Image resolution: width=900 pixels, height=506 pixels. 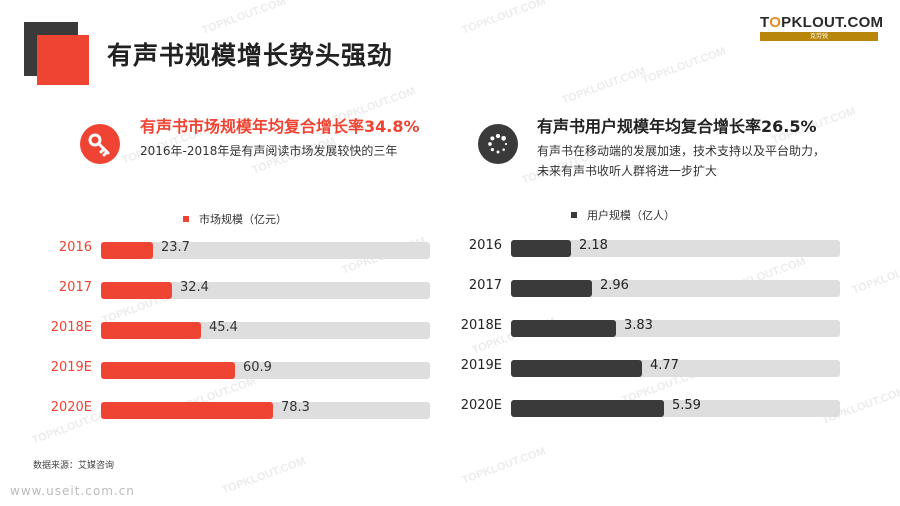 What do you see at coordinates (295, 407) in the screenshot?
I see `bar-value-label: 78.3` at bounding box center [295, 407].